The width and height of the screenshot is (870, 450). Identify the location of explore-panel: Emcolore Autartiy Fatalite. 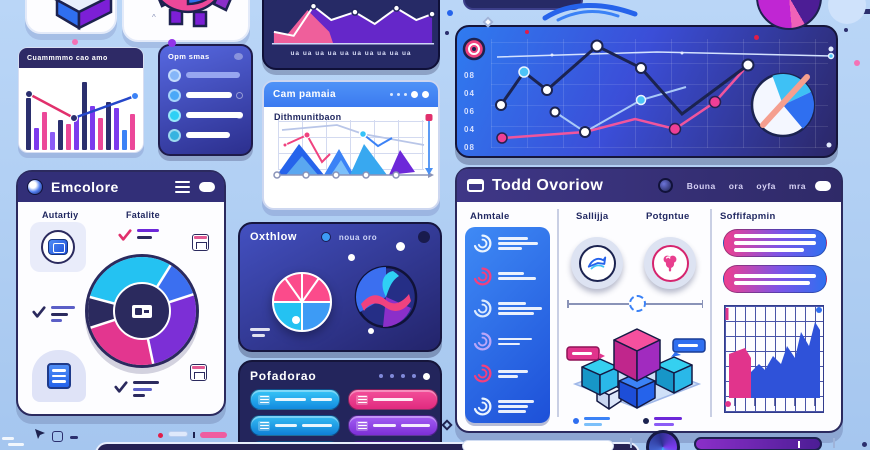
(121, 293).